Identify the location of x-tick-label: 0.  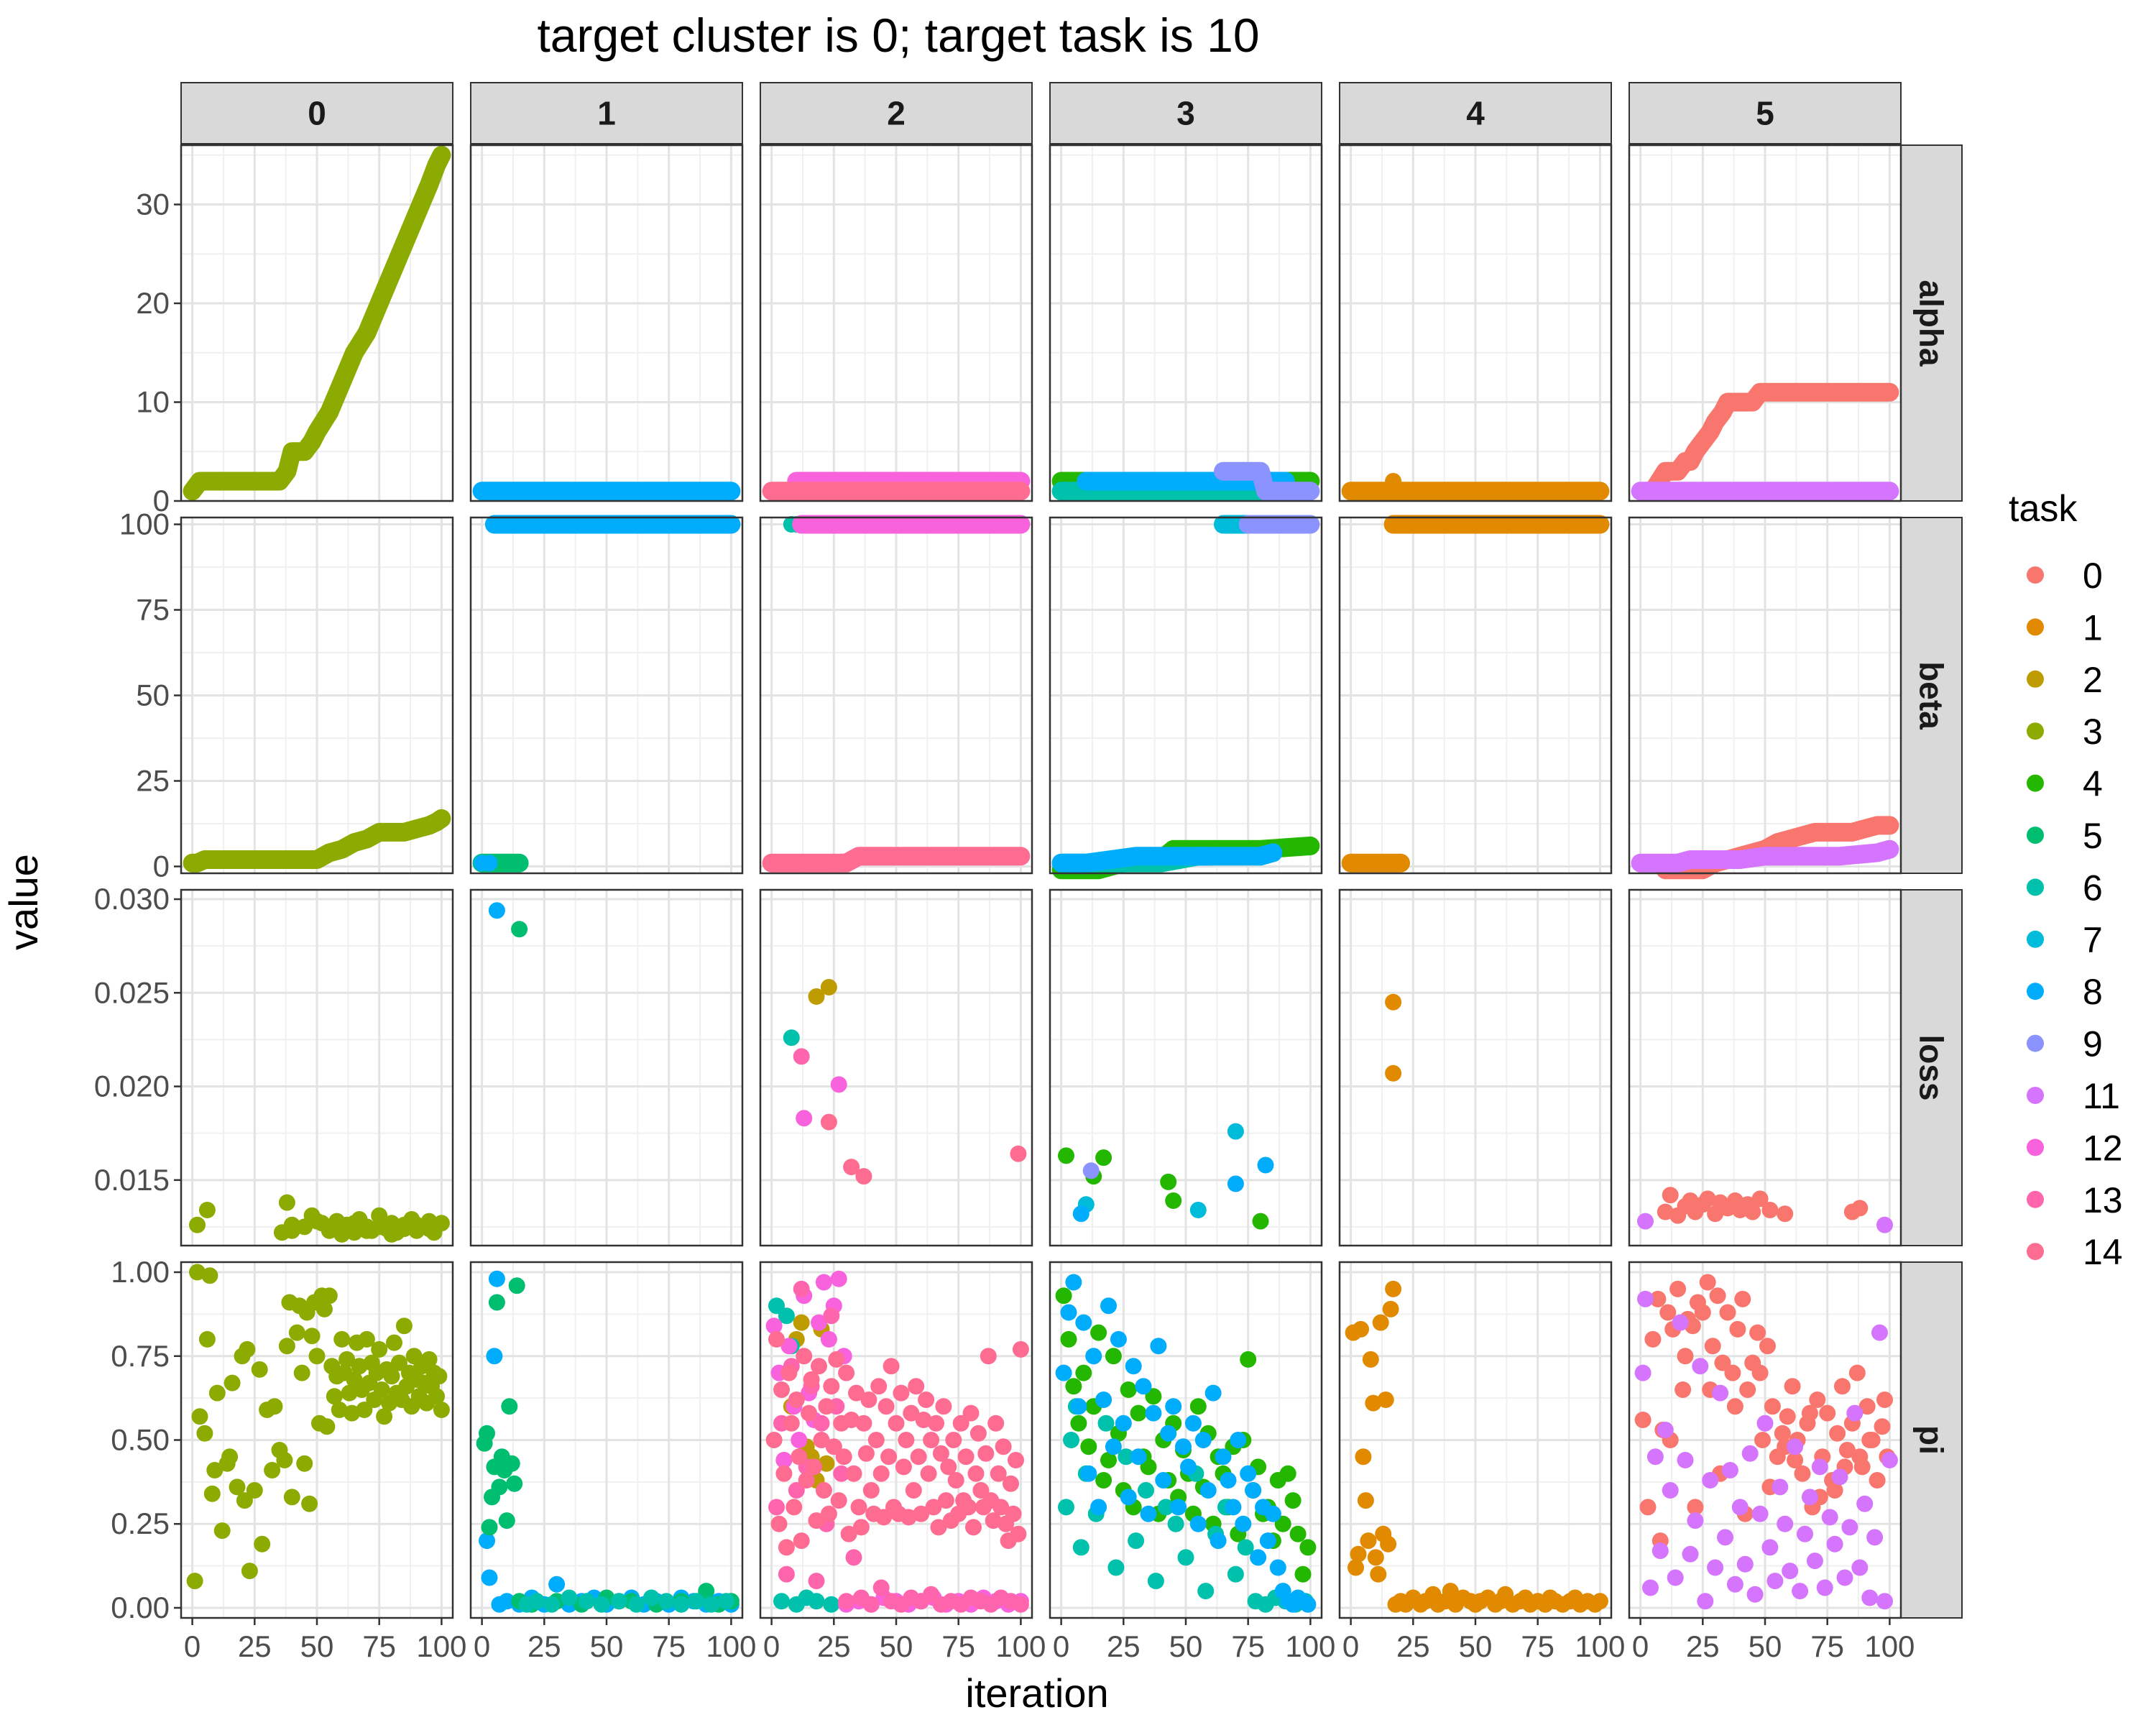
(1640, 1646).